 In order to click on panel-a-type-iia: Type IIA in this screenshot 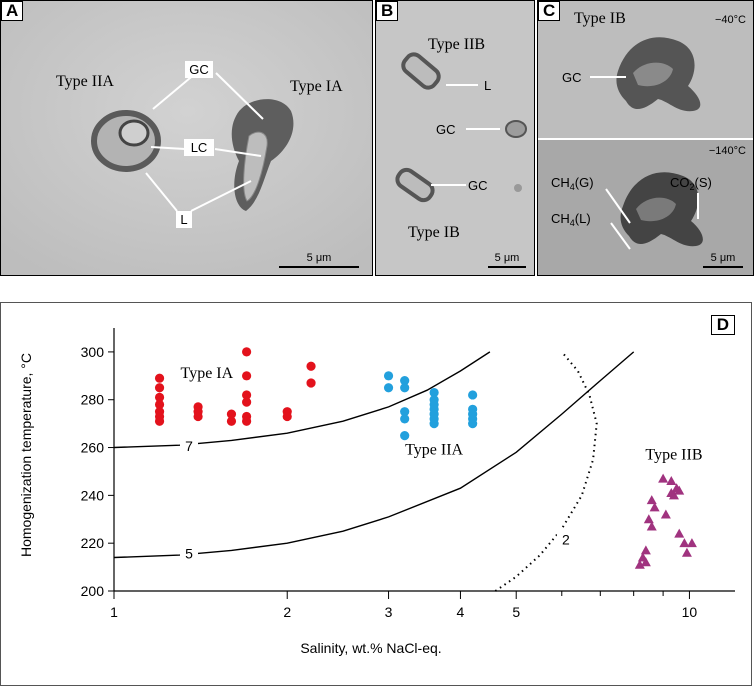, I will do `click(85, 81)`.